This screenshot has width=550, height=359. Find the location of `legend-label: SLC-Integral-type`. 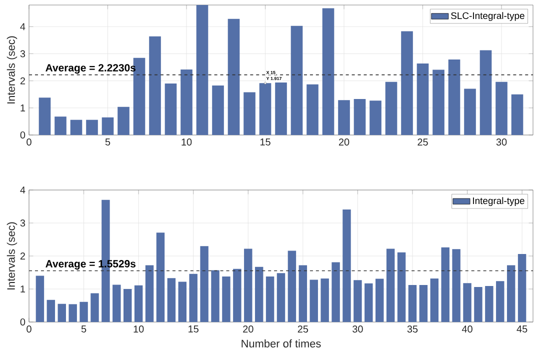

legend-label: SLC-Integral-type is located at coordinates (487, 16).